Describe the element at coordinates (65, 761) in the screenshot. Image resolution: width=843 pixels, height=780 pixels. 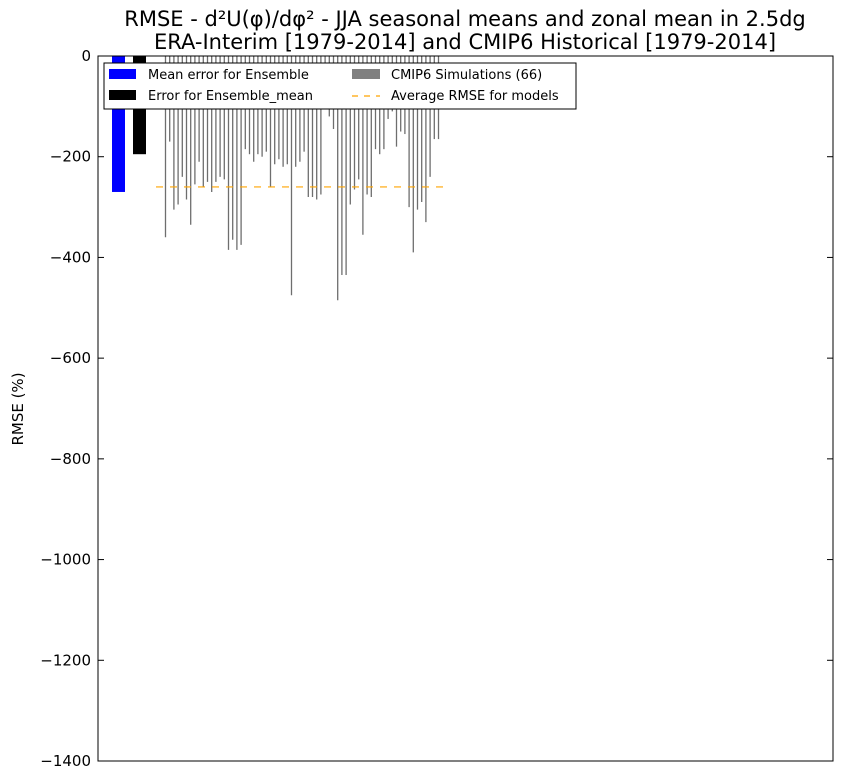
I see `y-tick-label: −1400` at that location.